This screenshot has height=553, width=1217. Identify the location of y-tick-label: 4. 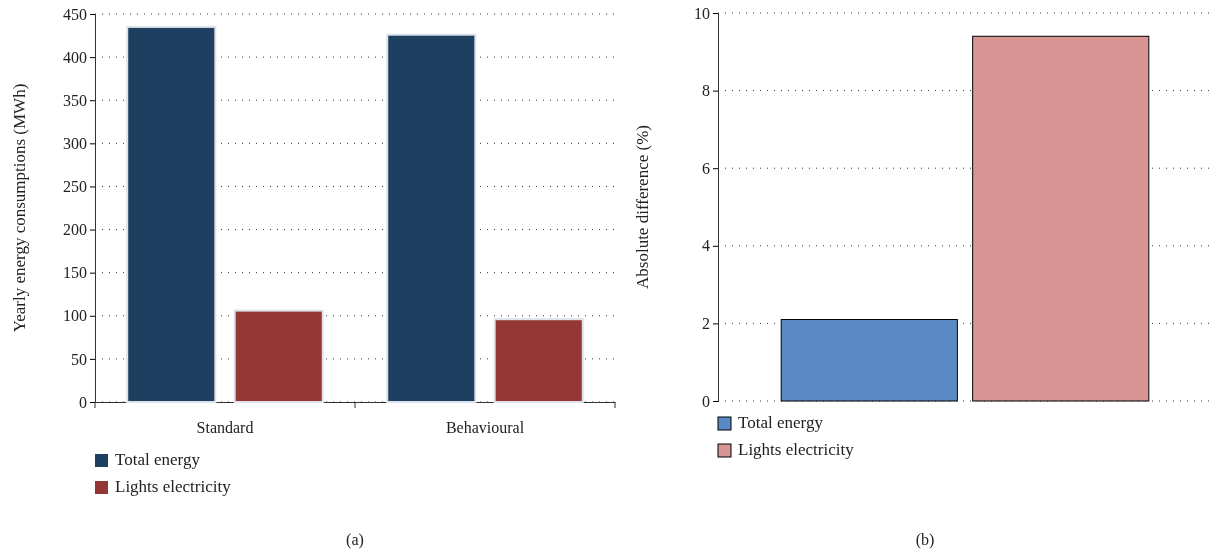
(706, 246).